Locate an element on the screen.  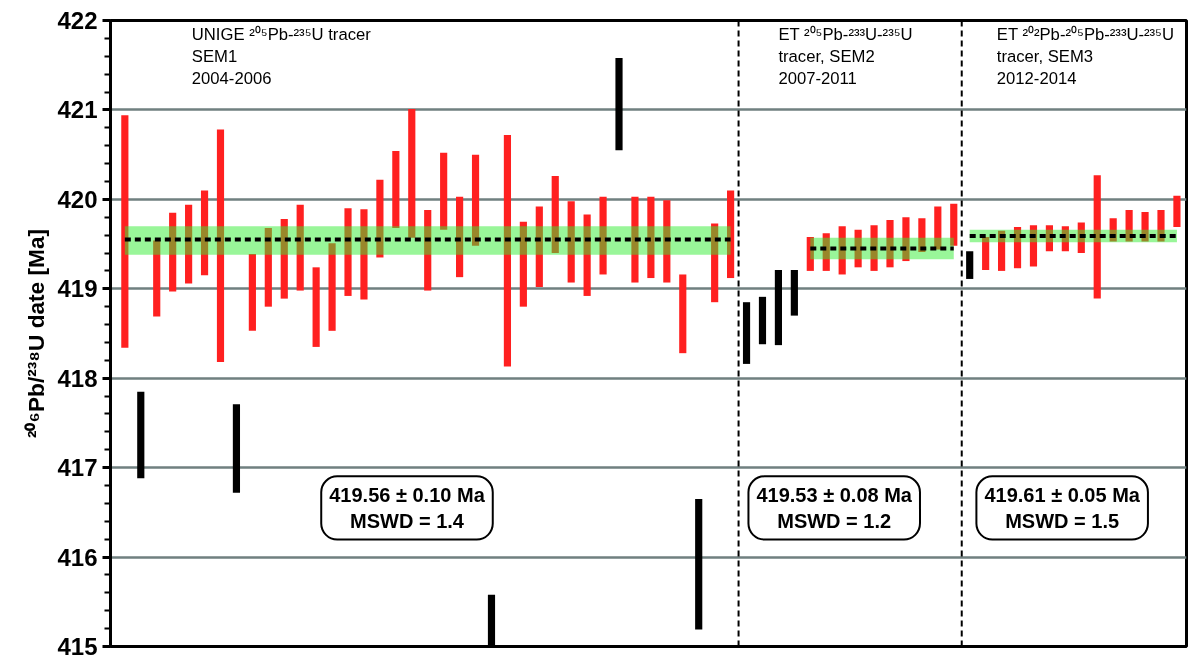
y-tick-label: 416 is located at coordinates (77, 557).